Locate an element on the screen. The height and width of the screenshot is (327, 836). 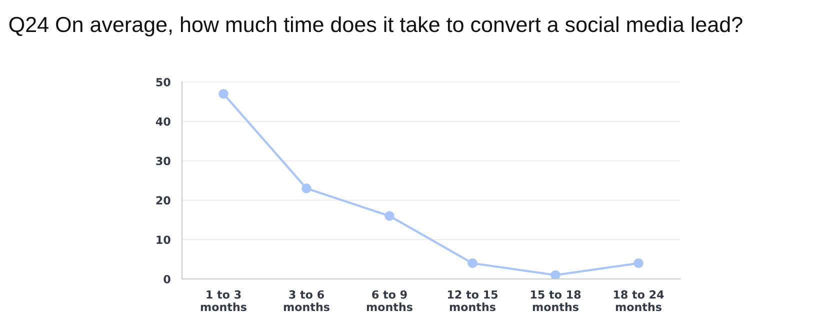
y-tick-label: 40 is located at coordinates (163, 121).